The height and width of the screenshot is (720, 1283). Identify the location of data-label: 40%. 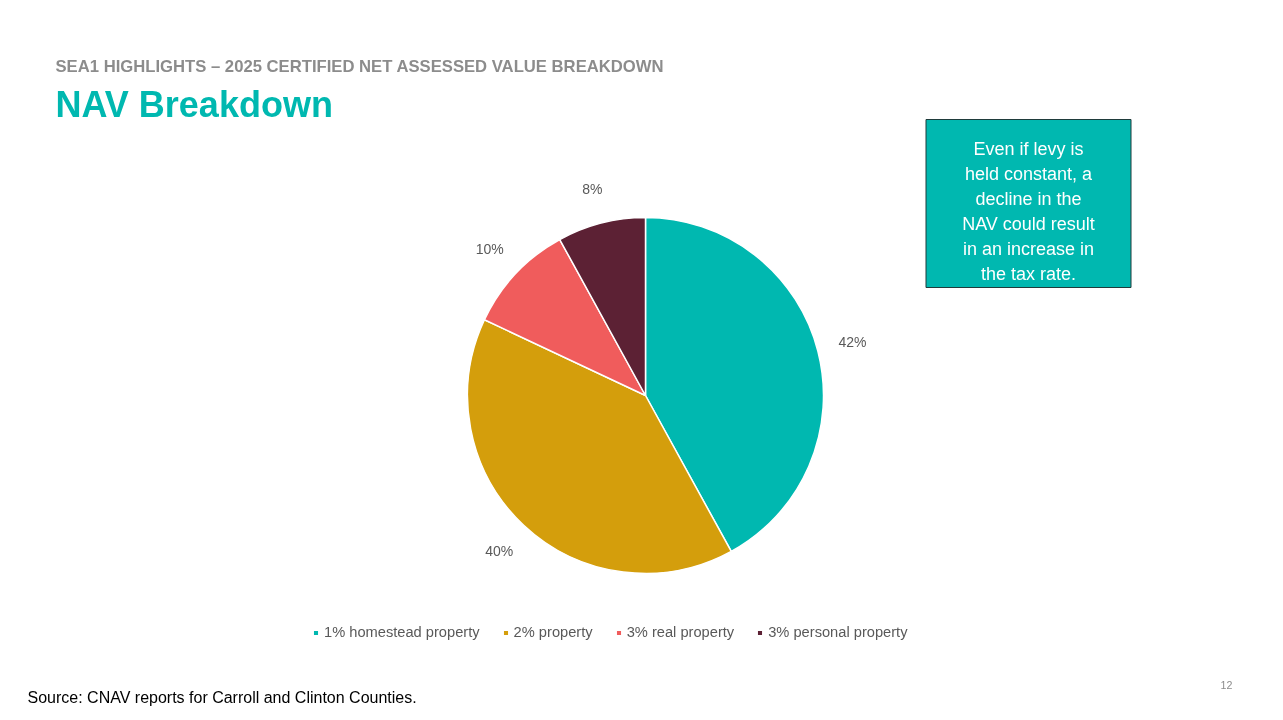
(499, 551).